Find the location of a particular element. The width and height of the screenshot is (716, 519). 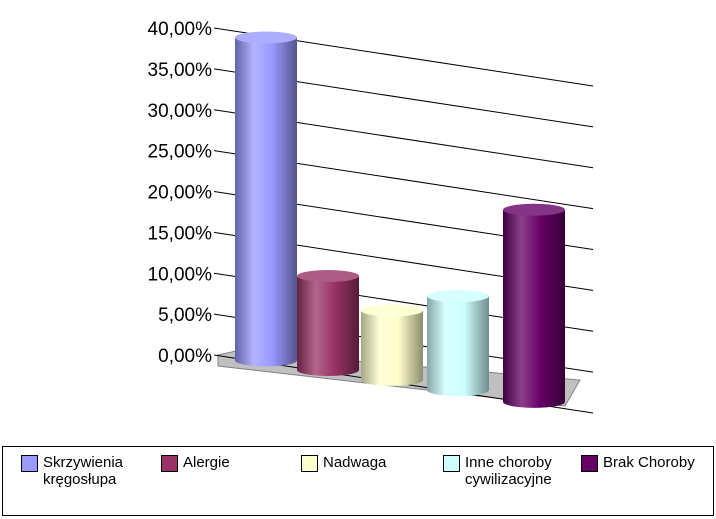

legend-label: Inne choroby cywilizacyjne is located at coordinates (508, 471).